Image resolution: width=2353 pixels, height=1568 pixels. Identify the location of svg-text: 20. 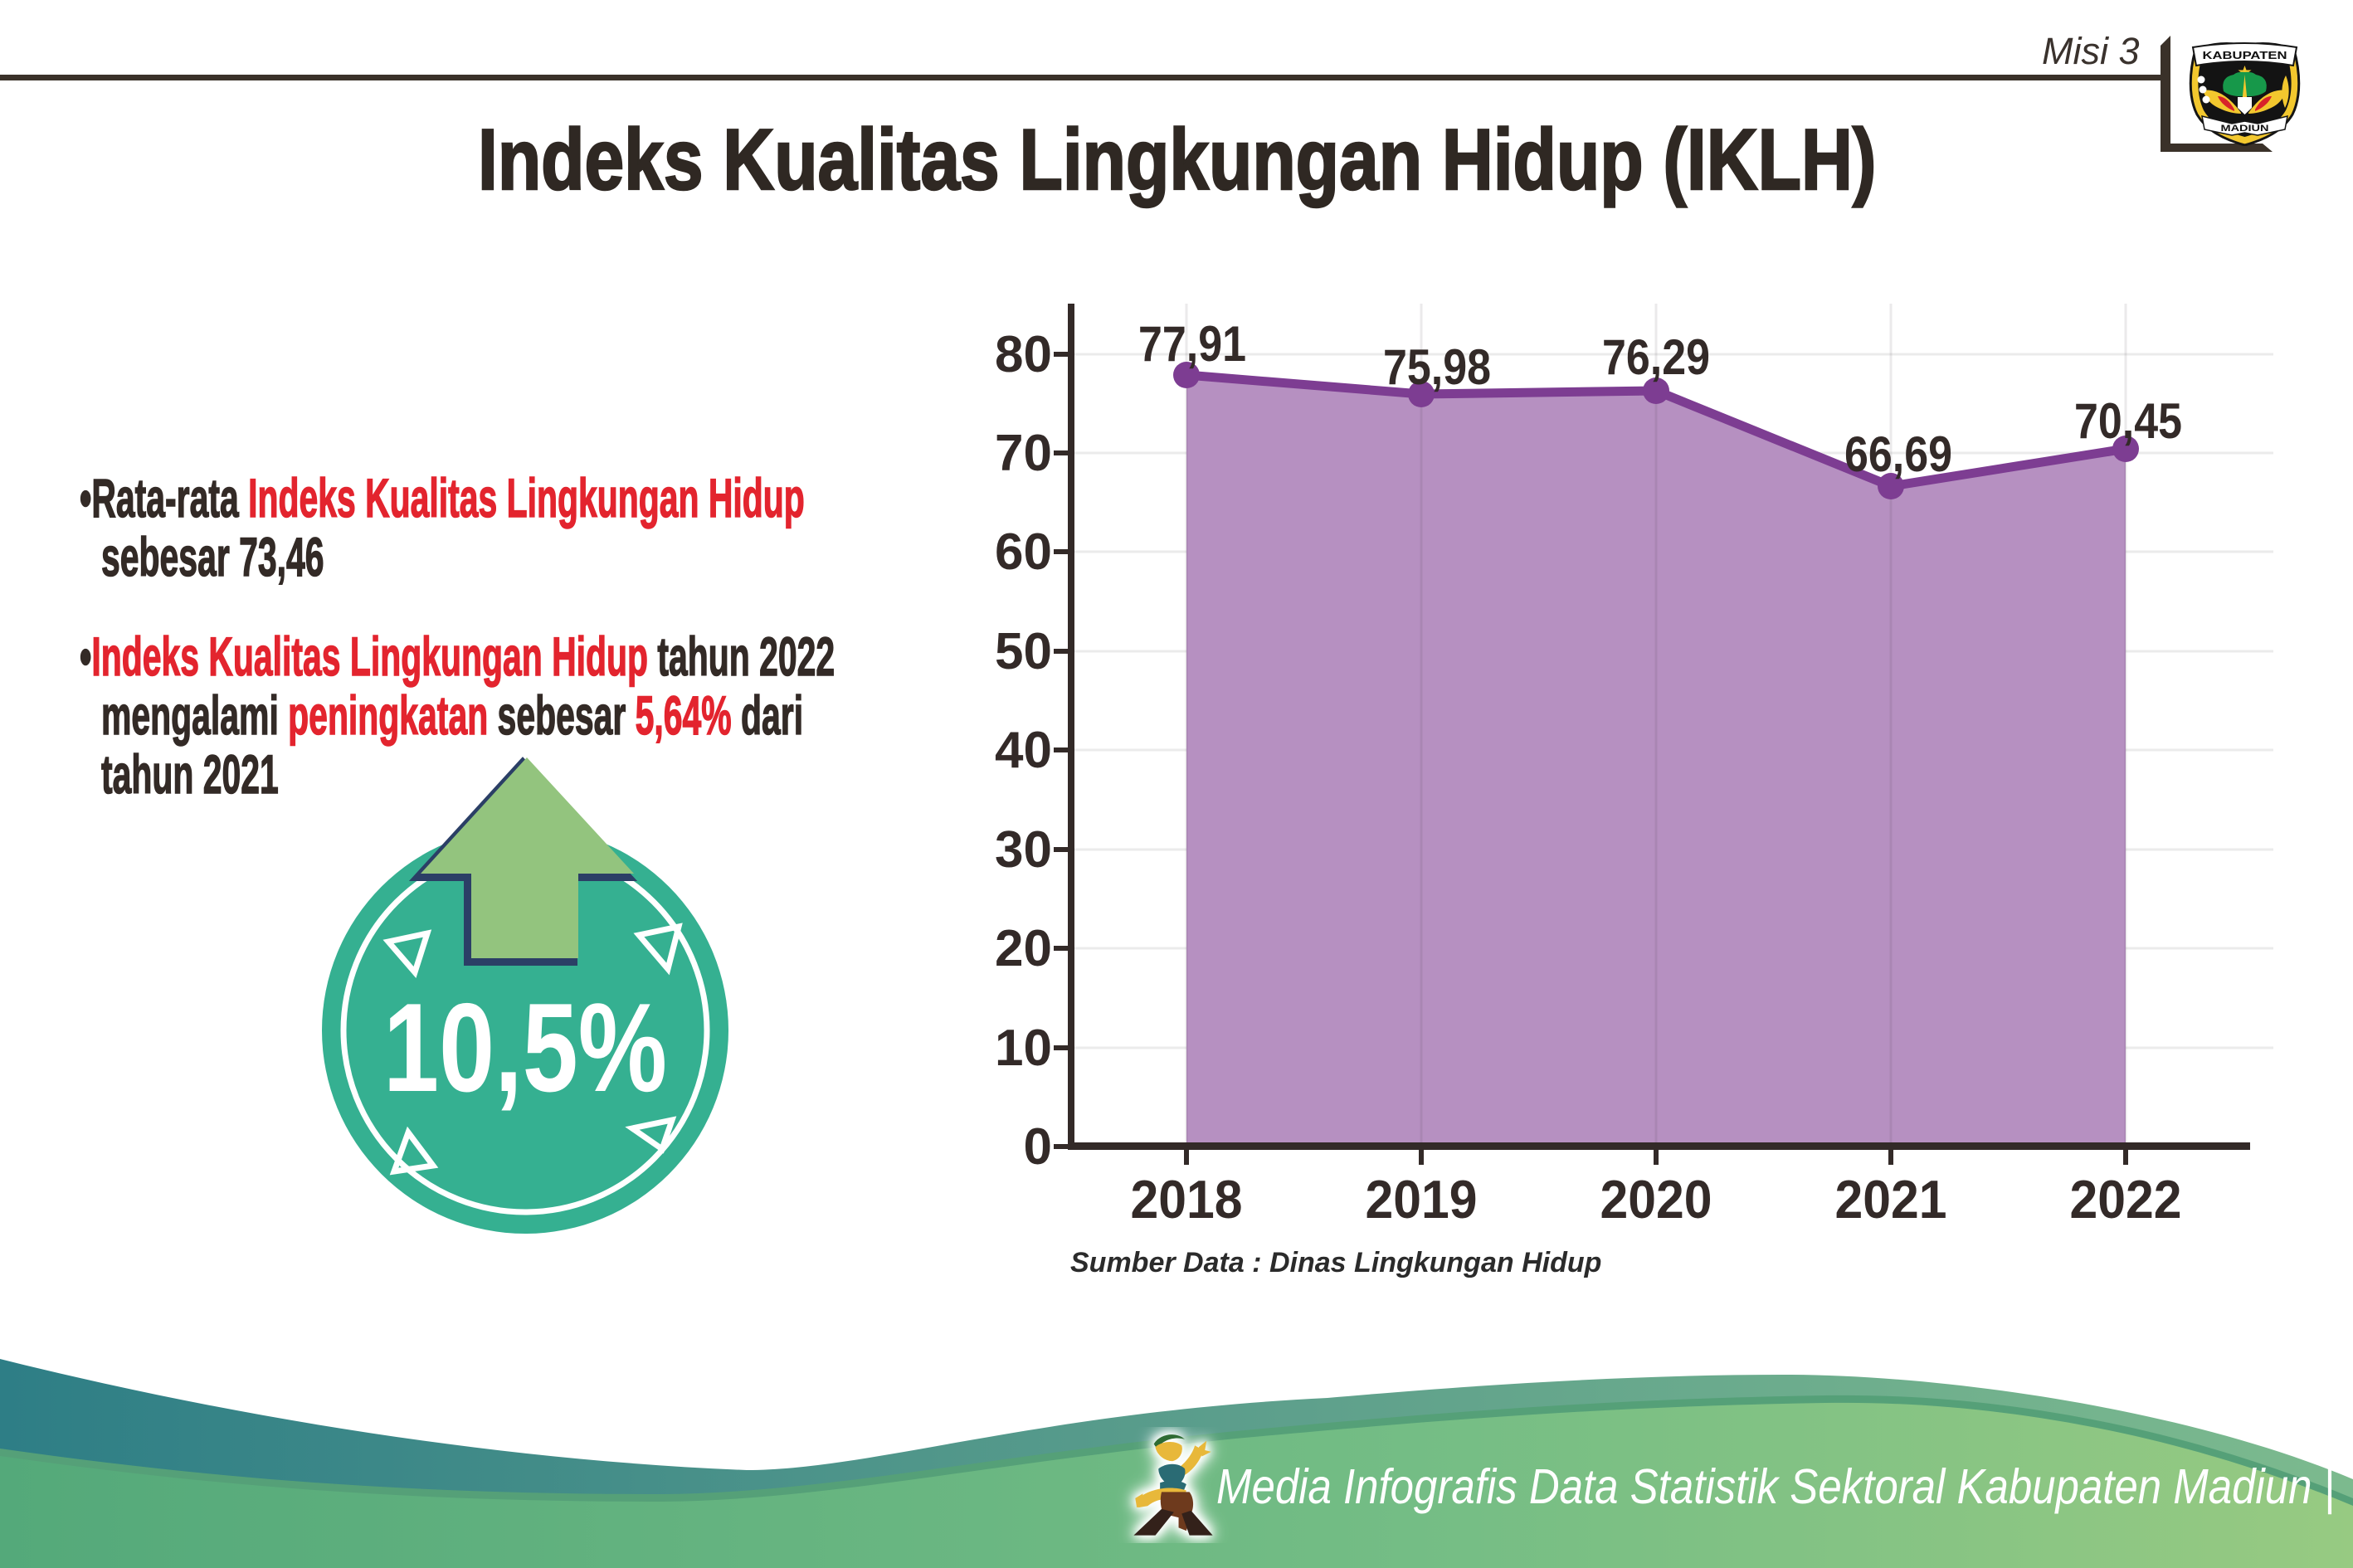
(1023, 948).